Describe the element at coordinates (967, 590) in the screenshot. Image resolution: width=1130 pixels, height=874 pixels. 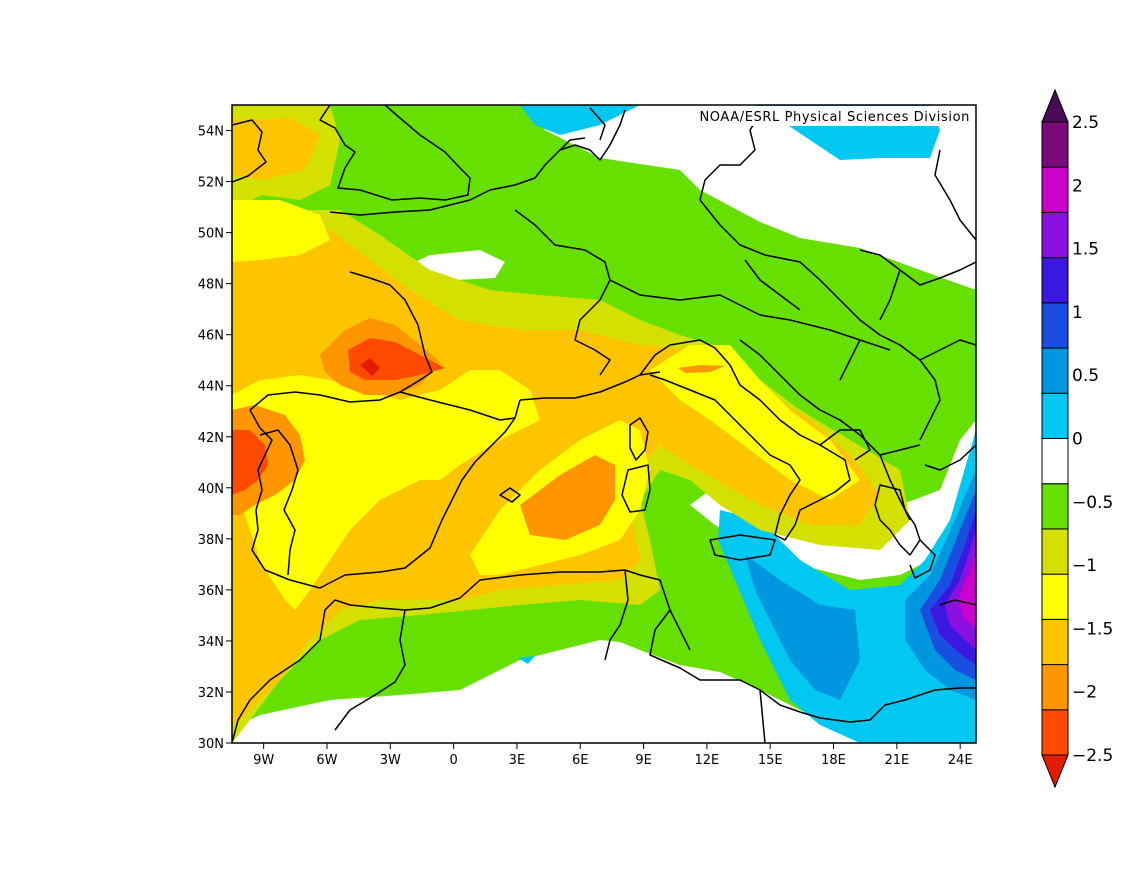
I see `contour-band-top` at that location.